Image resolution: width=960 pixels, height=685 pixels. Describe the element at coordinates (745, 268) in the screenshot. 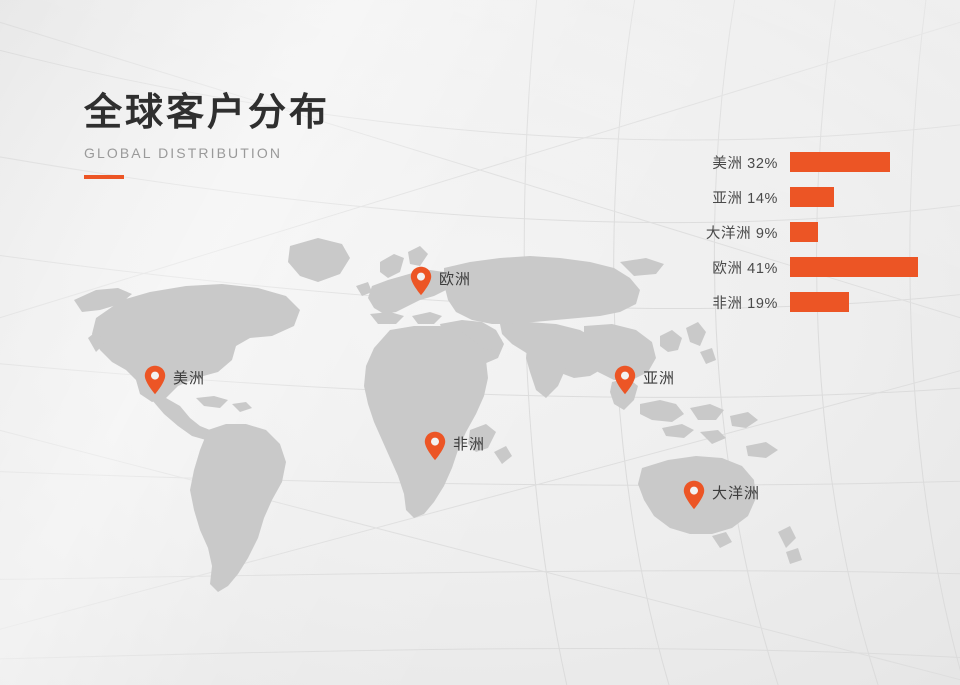

I see `chart-row-label: 欧洲 41%` at that location.